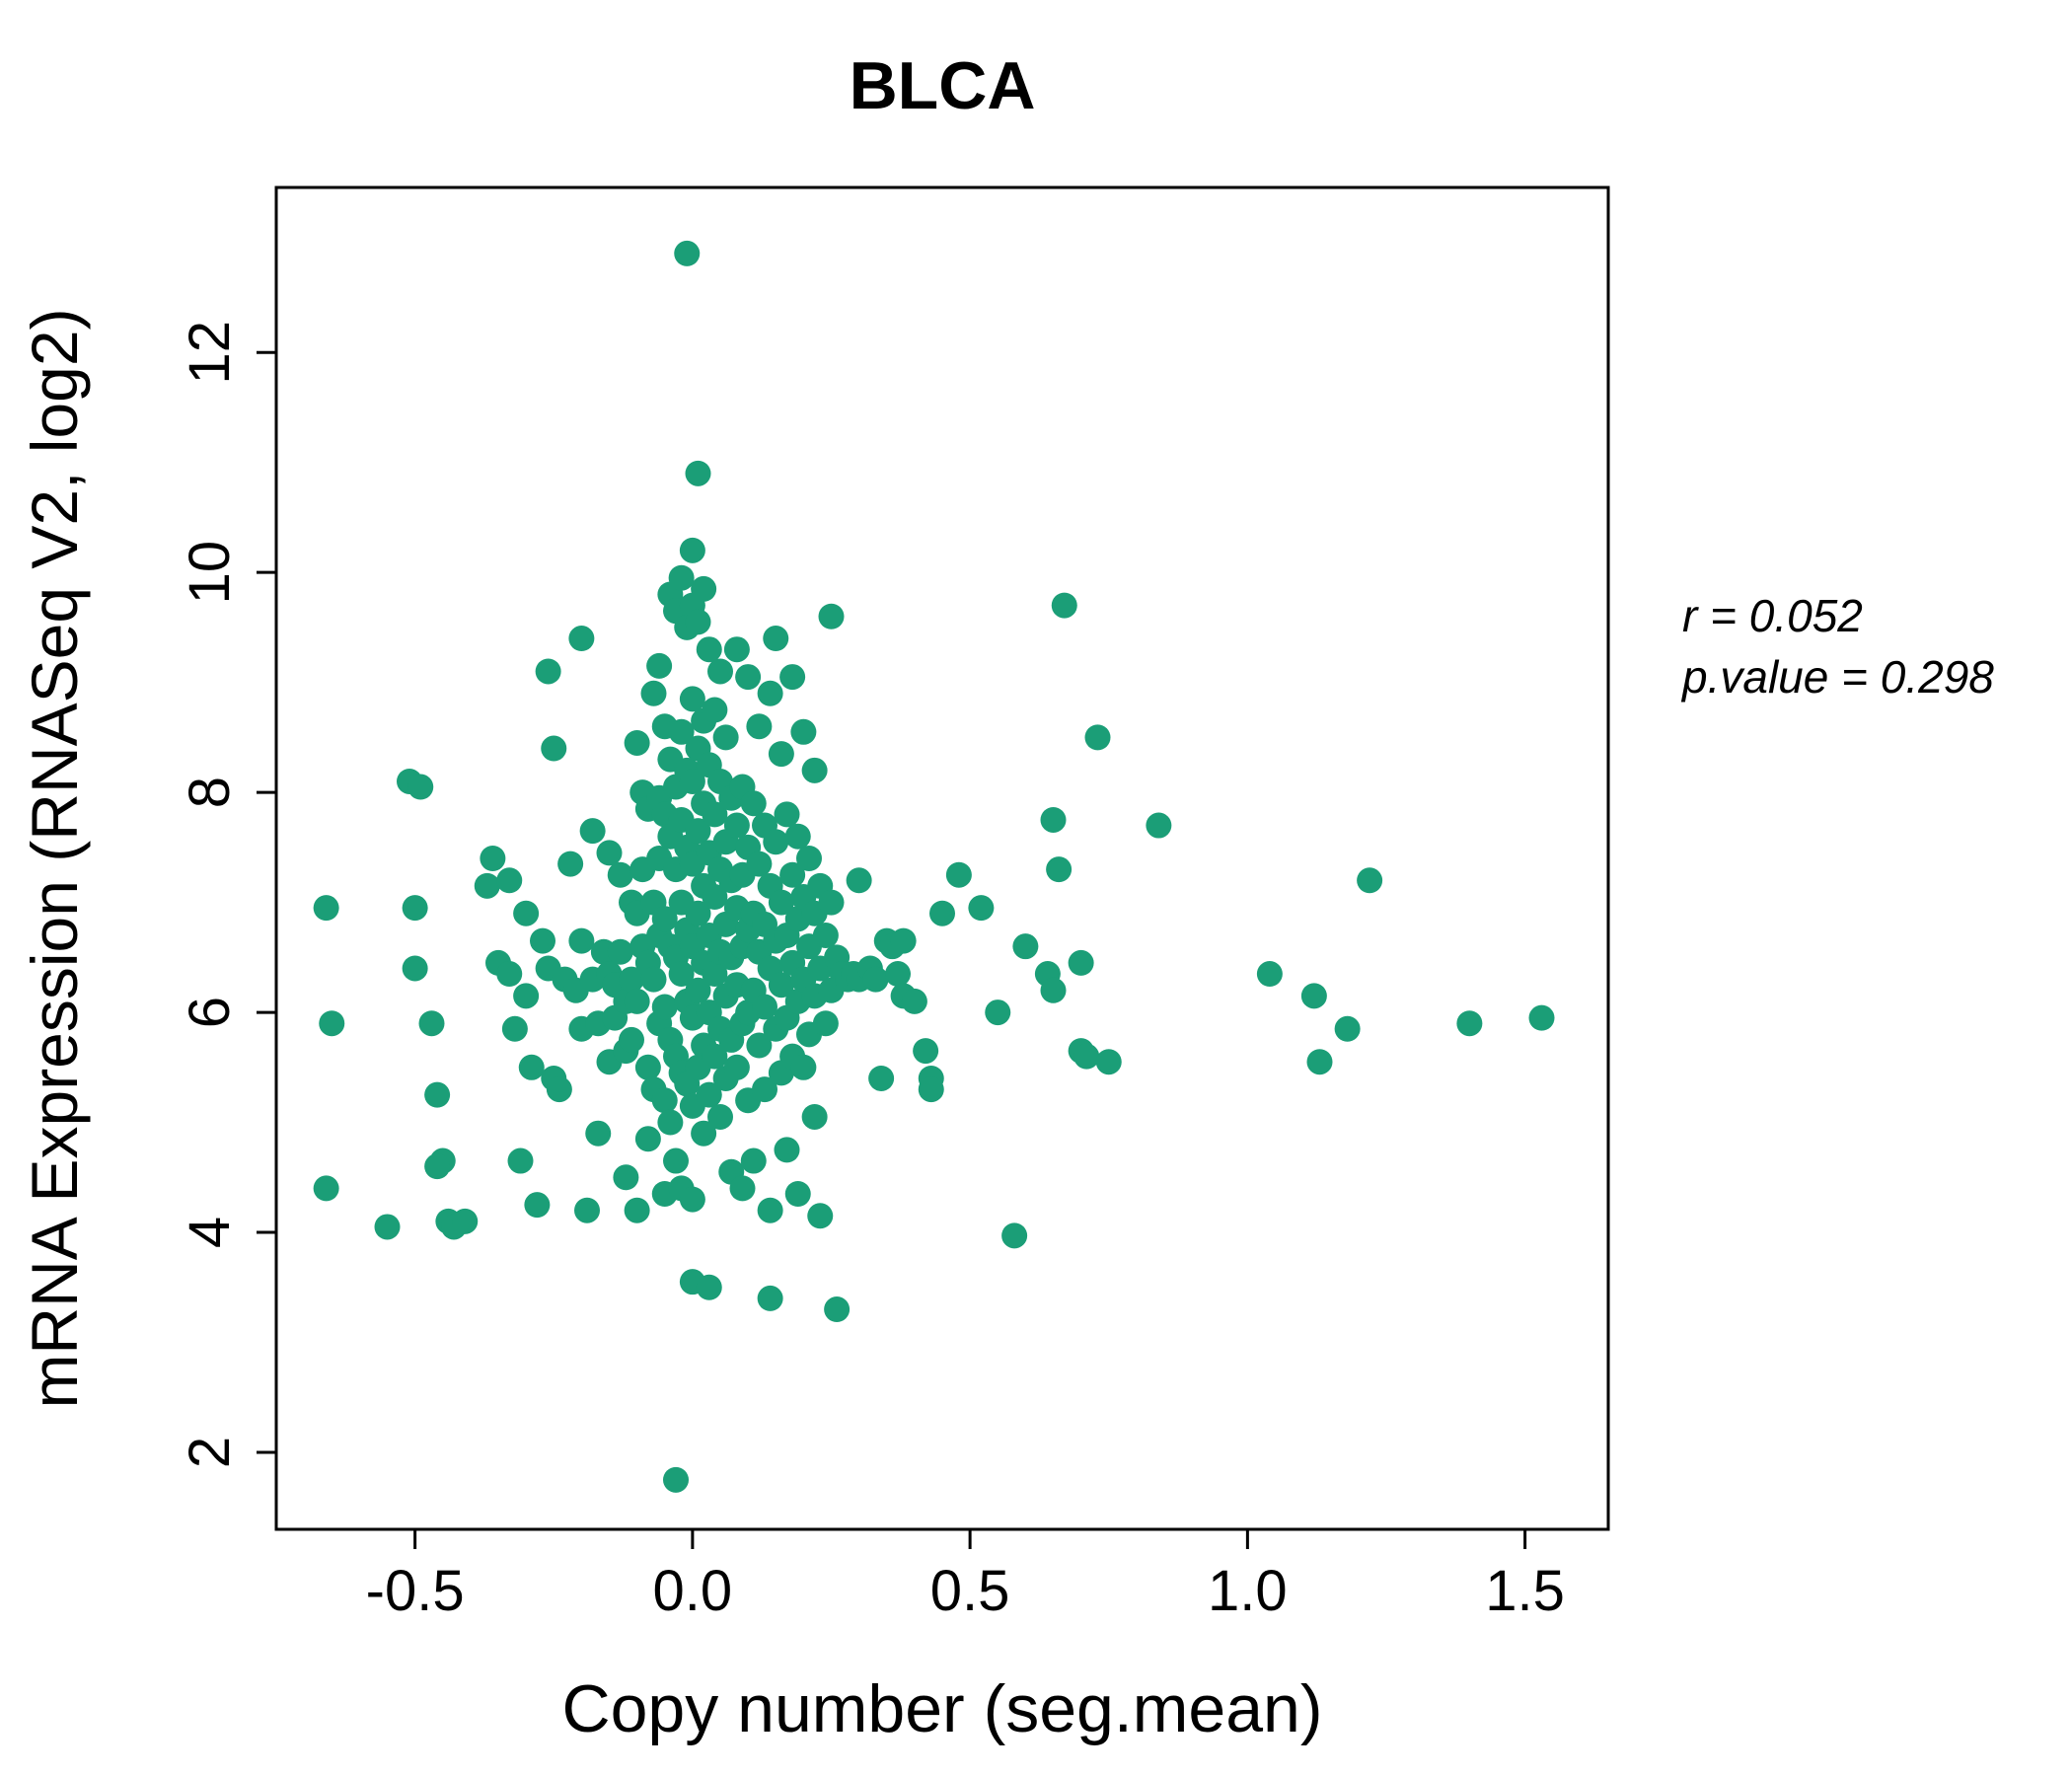 The image size is (2072, 1776). Describe the element at coordinates (210, 1232) in the screenshot. I see `y-tick-label: 4` at that location.